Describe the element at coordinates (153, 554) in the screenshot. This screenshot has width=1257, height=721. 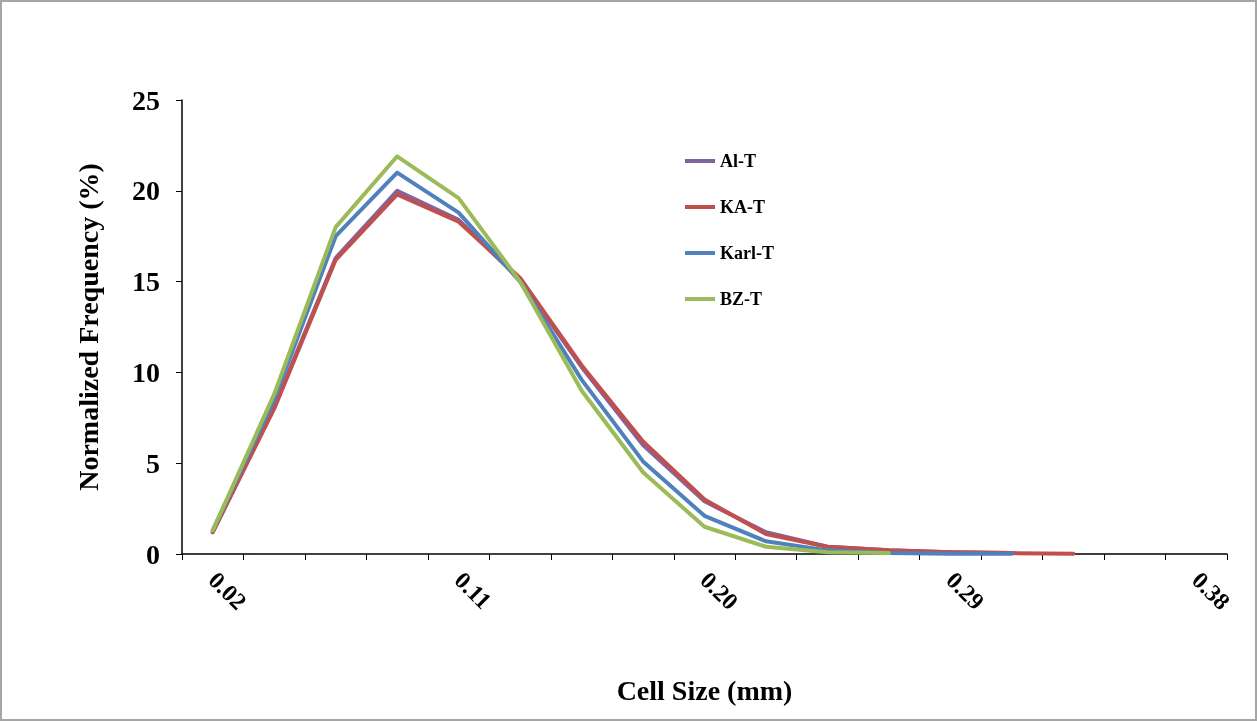
I see `y-tick-label: 0` at that location.